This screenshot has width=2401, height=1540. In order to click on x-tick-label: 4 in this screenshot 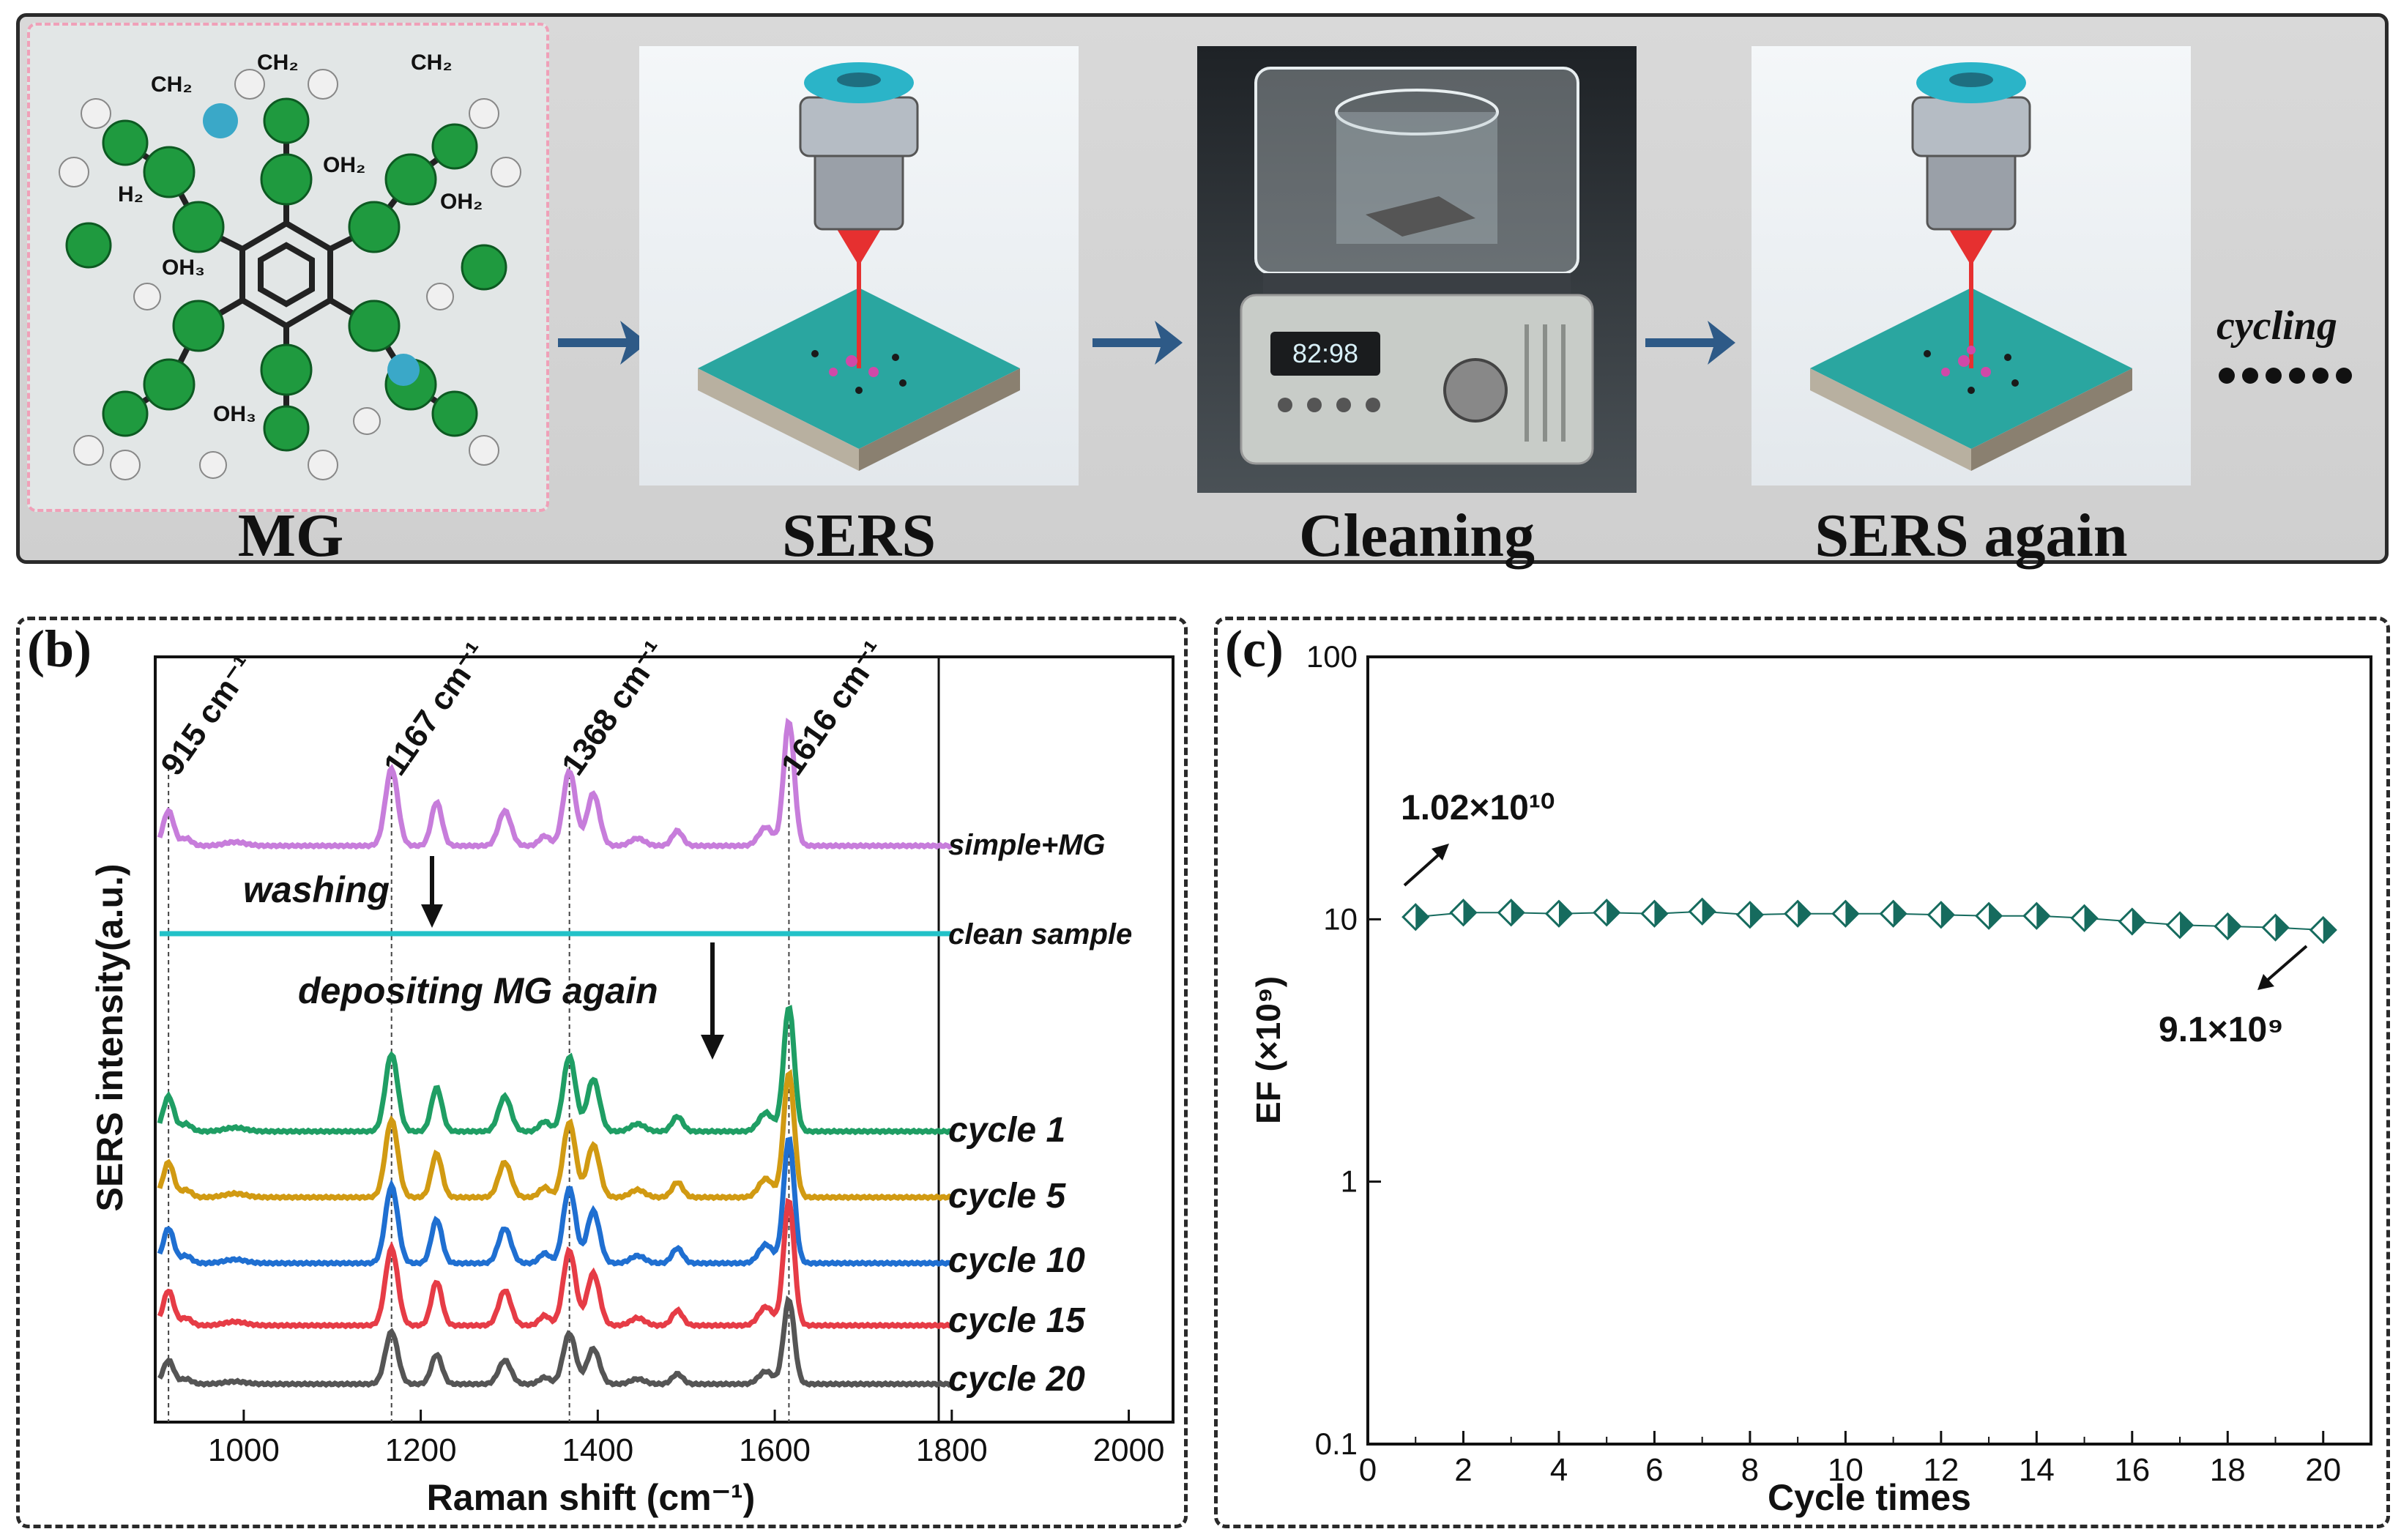, I will do `click(1559, 1470)`.